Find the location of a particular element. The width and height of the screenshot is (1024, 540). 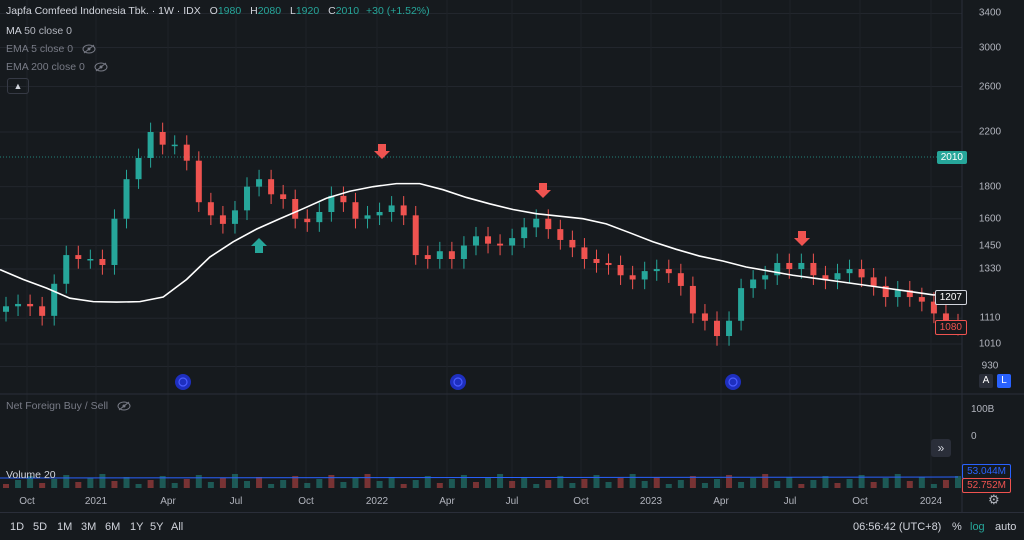

change-value: +30 (+1.52%) is located at coordinates (397, 11).